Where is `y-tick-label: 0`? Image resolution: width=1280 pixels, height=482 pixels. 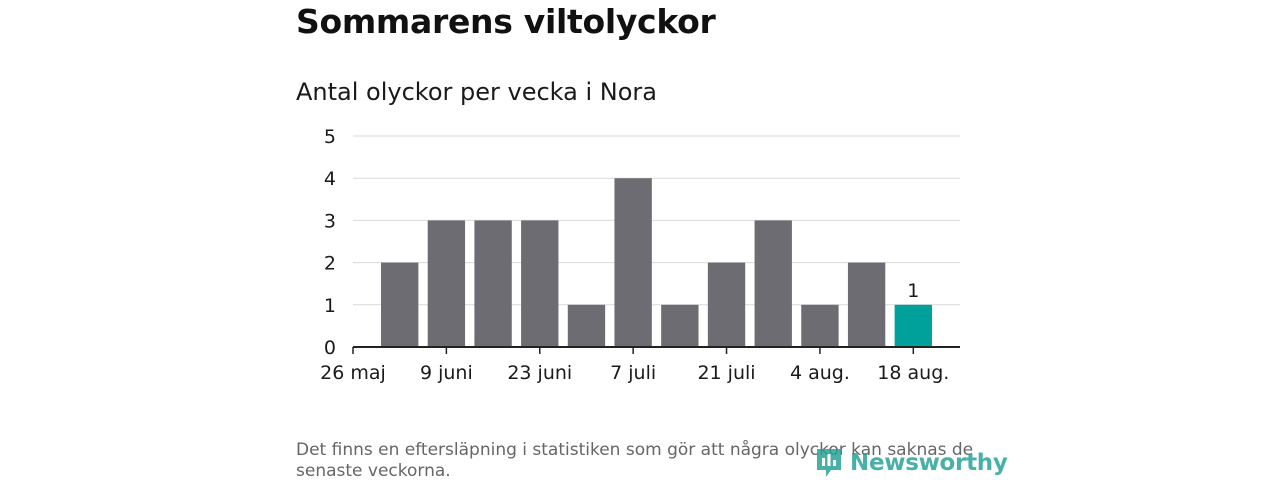 y-tick-label: 0 is located at coordinates (330, 348).